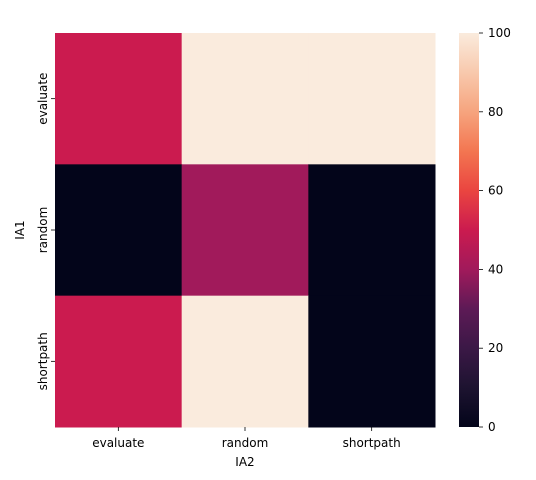 This screenshot has height=480, width=536. I want to click on colorbar-tick-label: 0, so click(492, 427).